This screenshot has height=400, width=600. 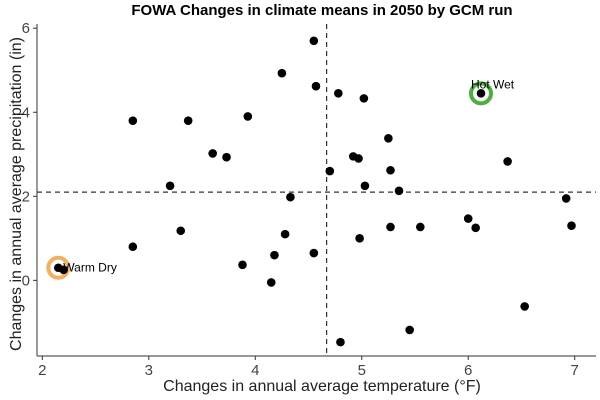 What do you see at coordinates (362, 370) in the screenshot?
I see `x-tick-label: 5` at bounding box center [362, 370].